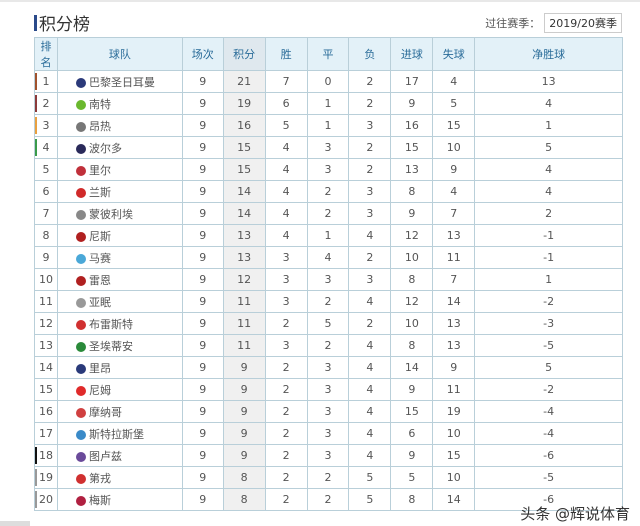 The height and width of the screenshot is (526, 640). I want to click on team-name: 巴黎圣日耳曼, so click(121, 82).